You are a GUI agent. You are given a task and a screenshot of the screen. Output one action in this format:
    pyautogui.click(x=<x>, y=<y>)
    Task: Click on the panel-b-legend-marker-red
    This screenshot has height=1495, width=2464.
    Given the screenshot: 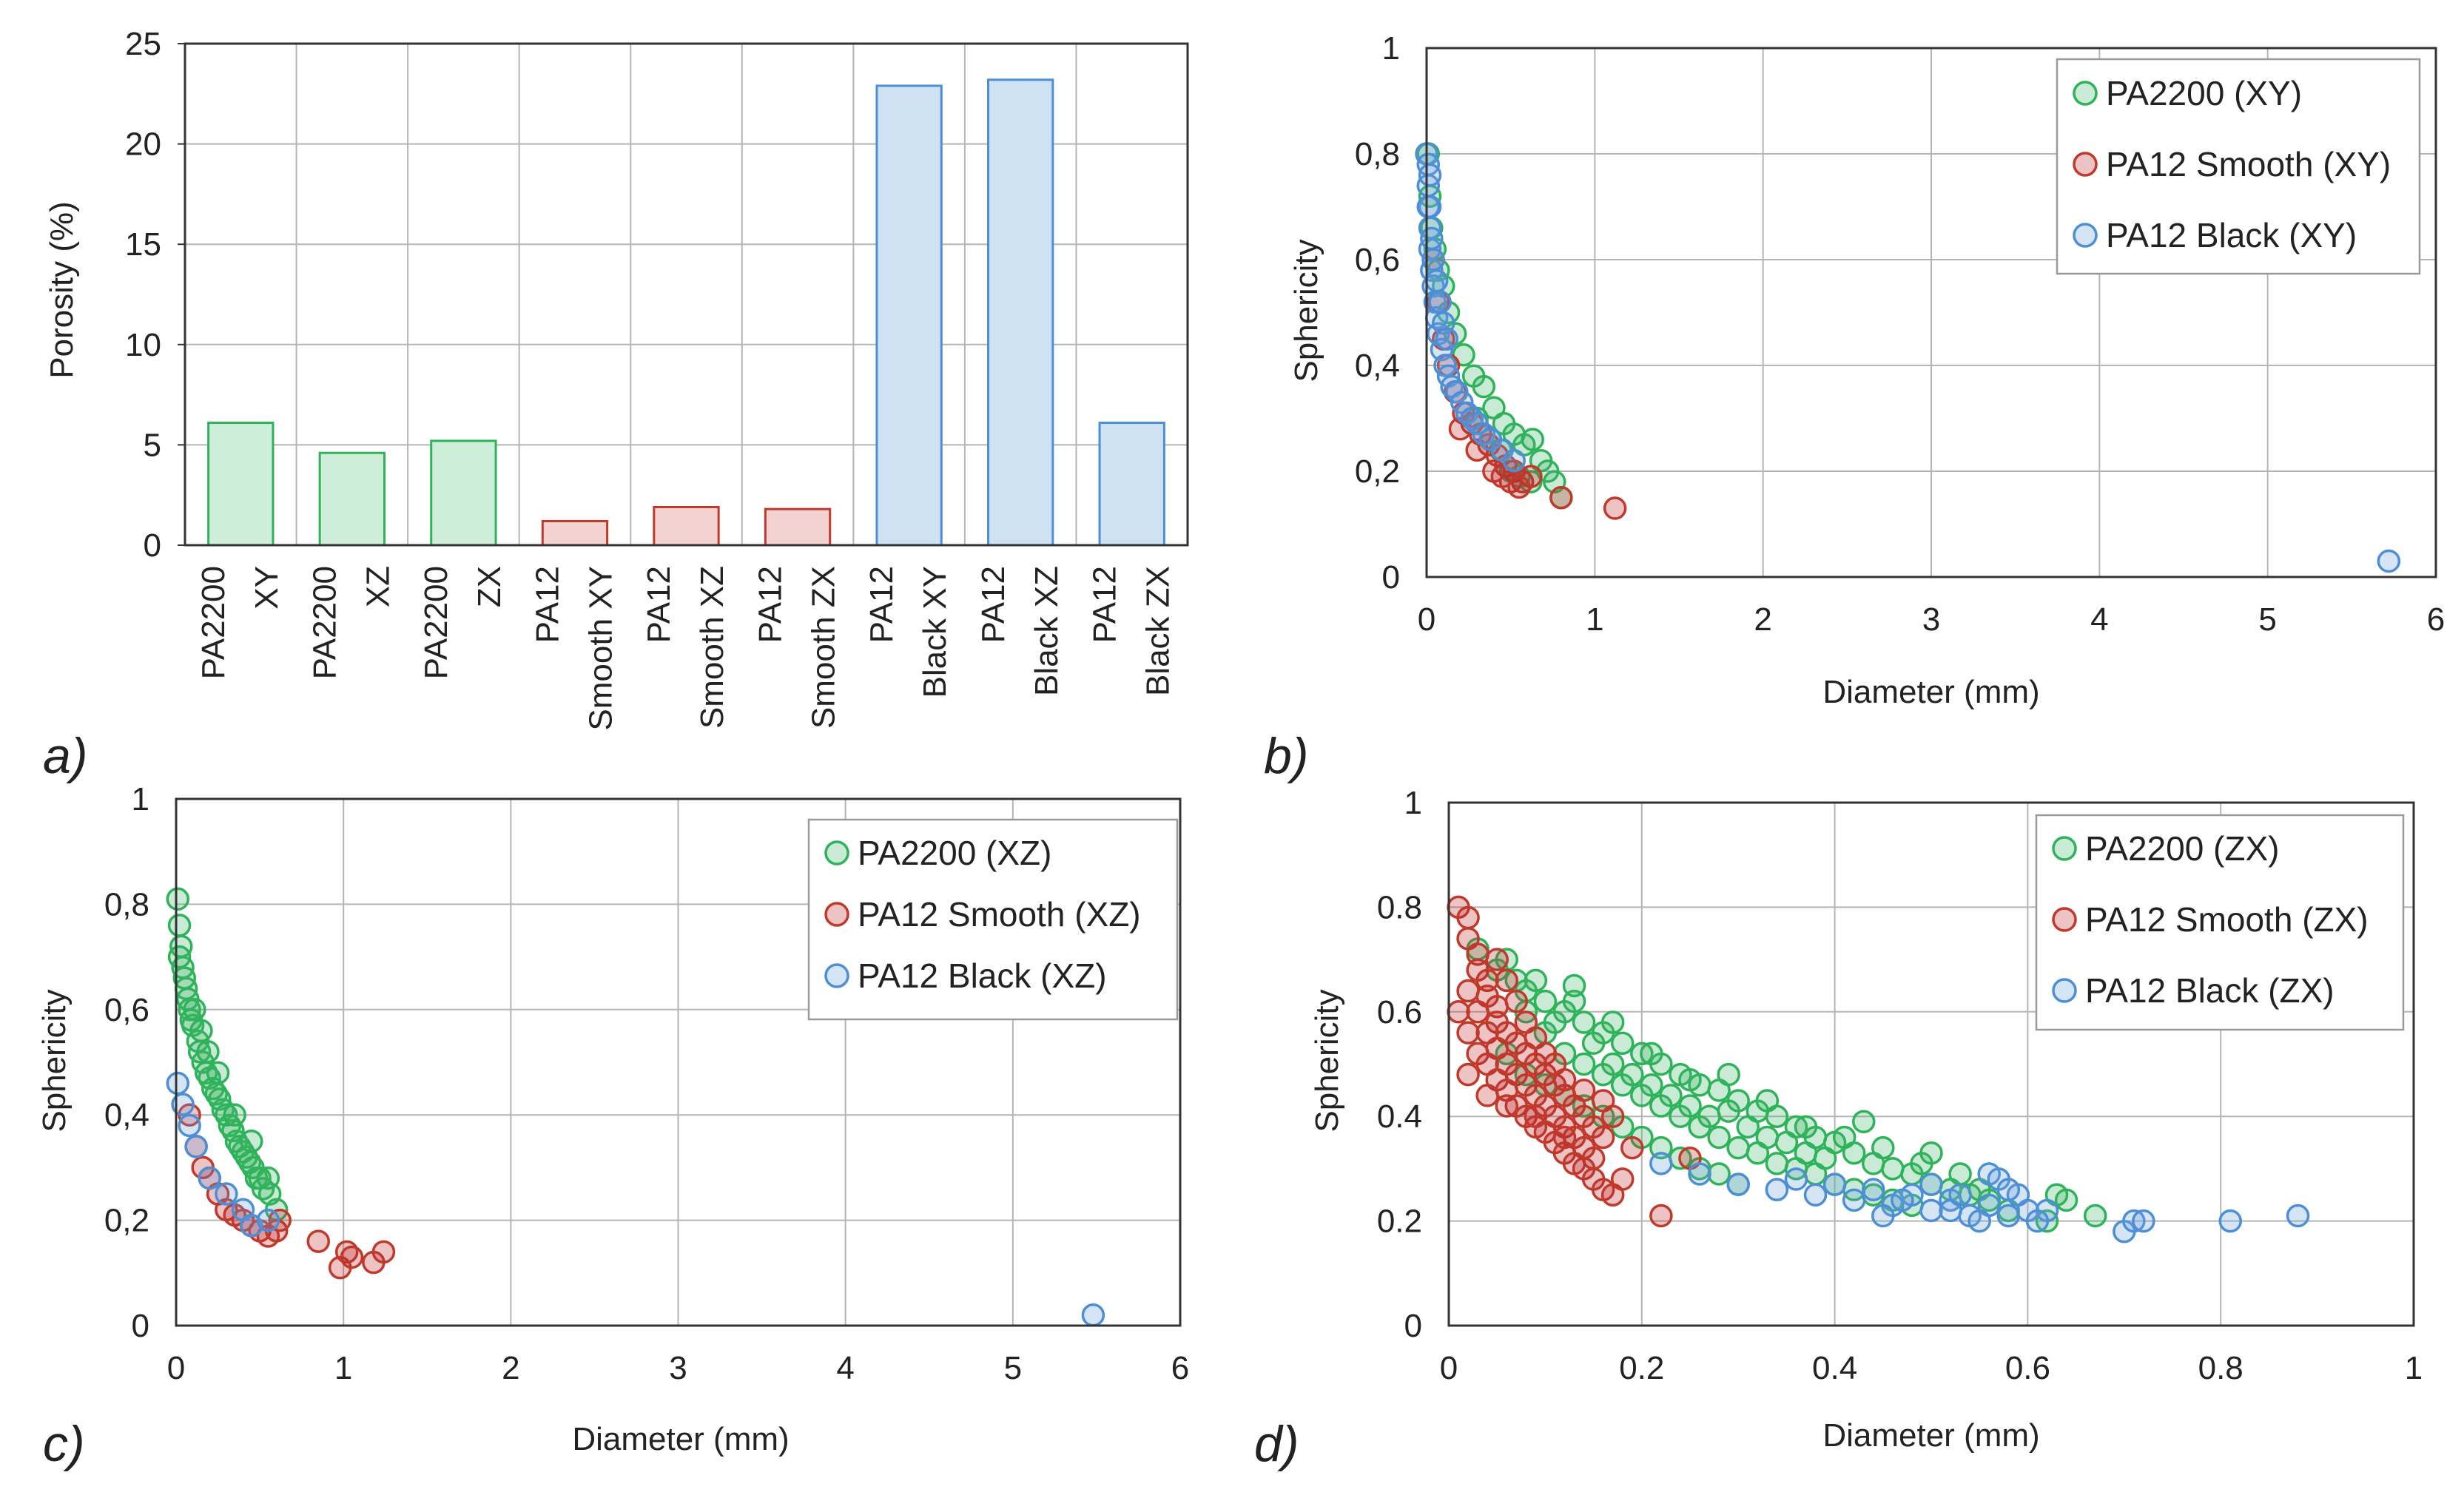 What is the action you would take?
    pyautogui.click(x=2085, y=164)
    